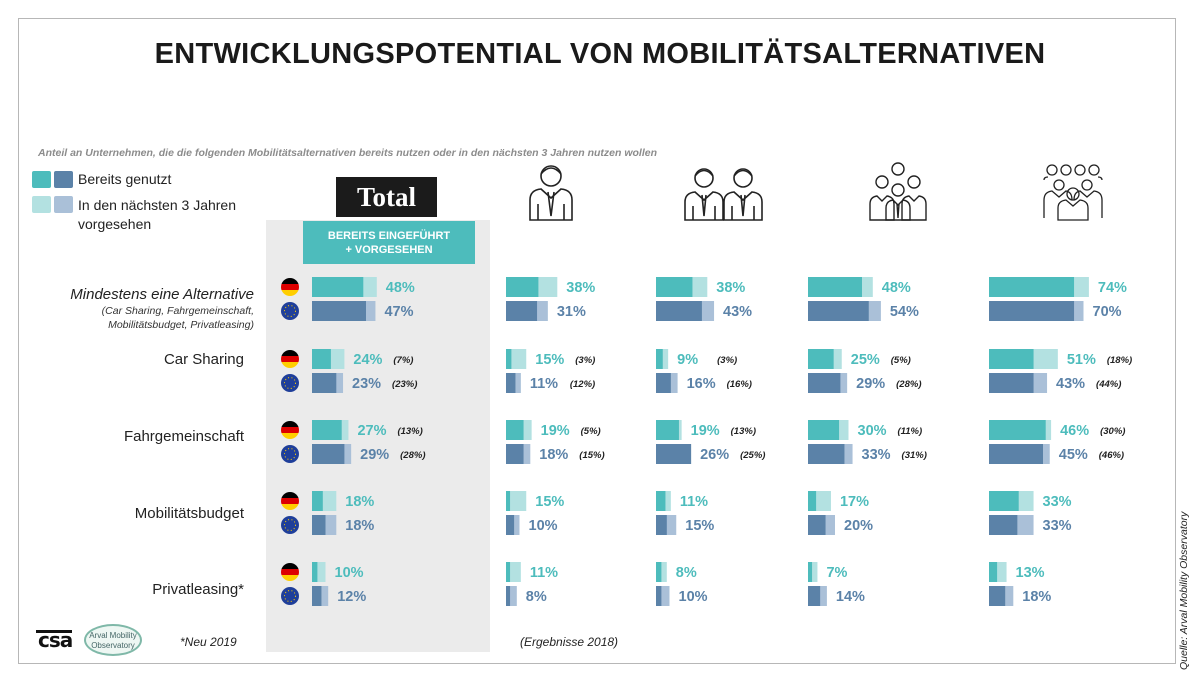 The height and width of the screenshot is (680, 1200). Describe the element at coordinates (591, 455) in the screenshot. I see `paren-label: (15%)` at that location.